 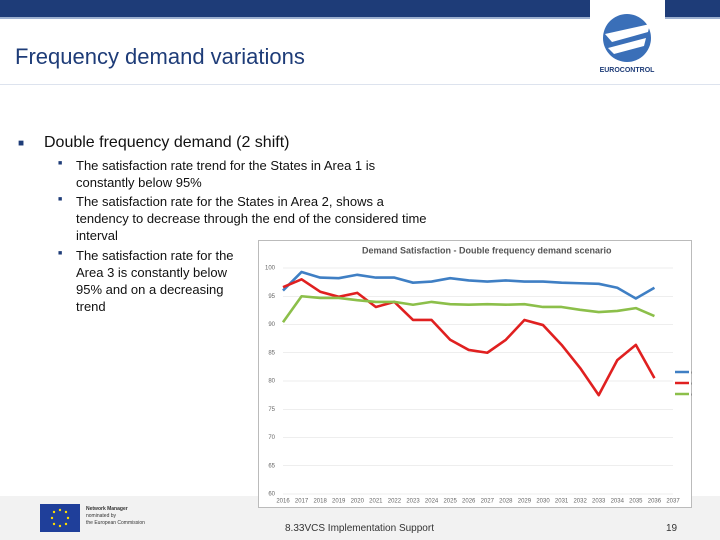 What do you see at coordinates (618, 502) in the screenshot?
I see `x-tick-label: 2034` at bounding box center [618, 502].